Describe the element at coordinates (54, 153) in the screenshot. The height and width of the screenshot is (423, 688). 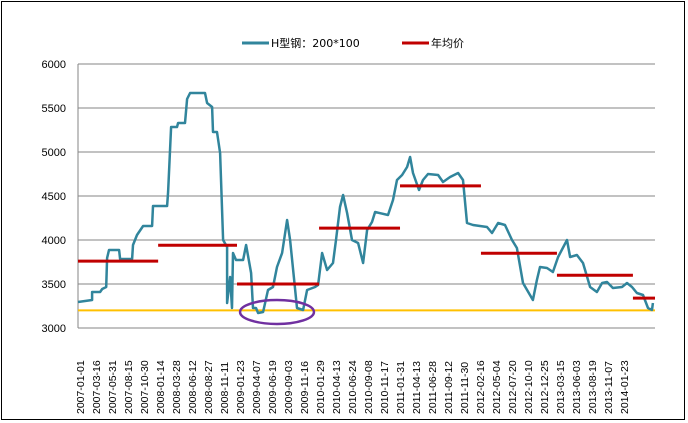
I see `y-tick-label: 5000` at that location.